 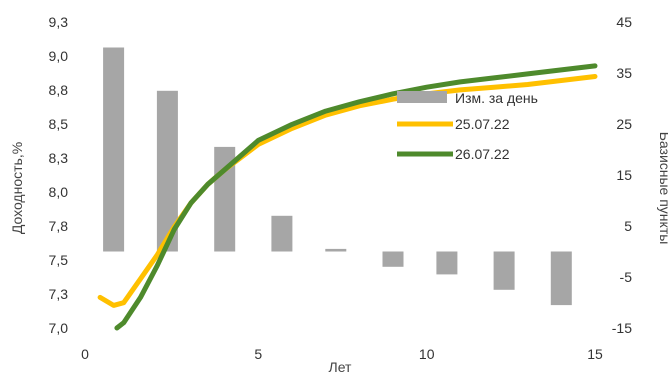 What do you see at coordinates (624, 22) in the screenshot?
I see `y-right-tick-label: 45` at bounding box center [624, 22].